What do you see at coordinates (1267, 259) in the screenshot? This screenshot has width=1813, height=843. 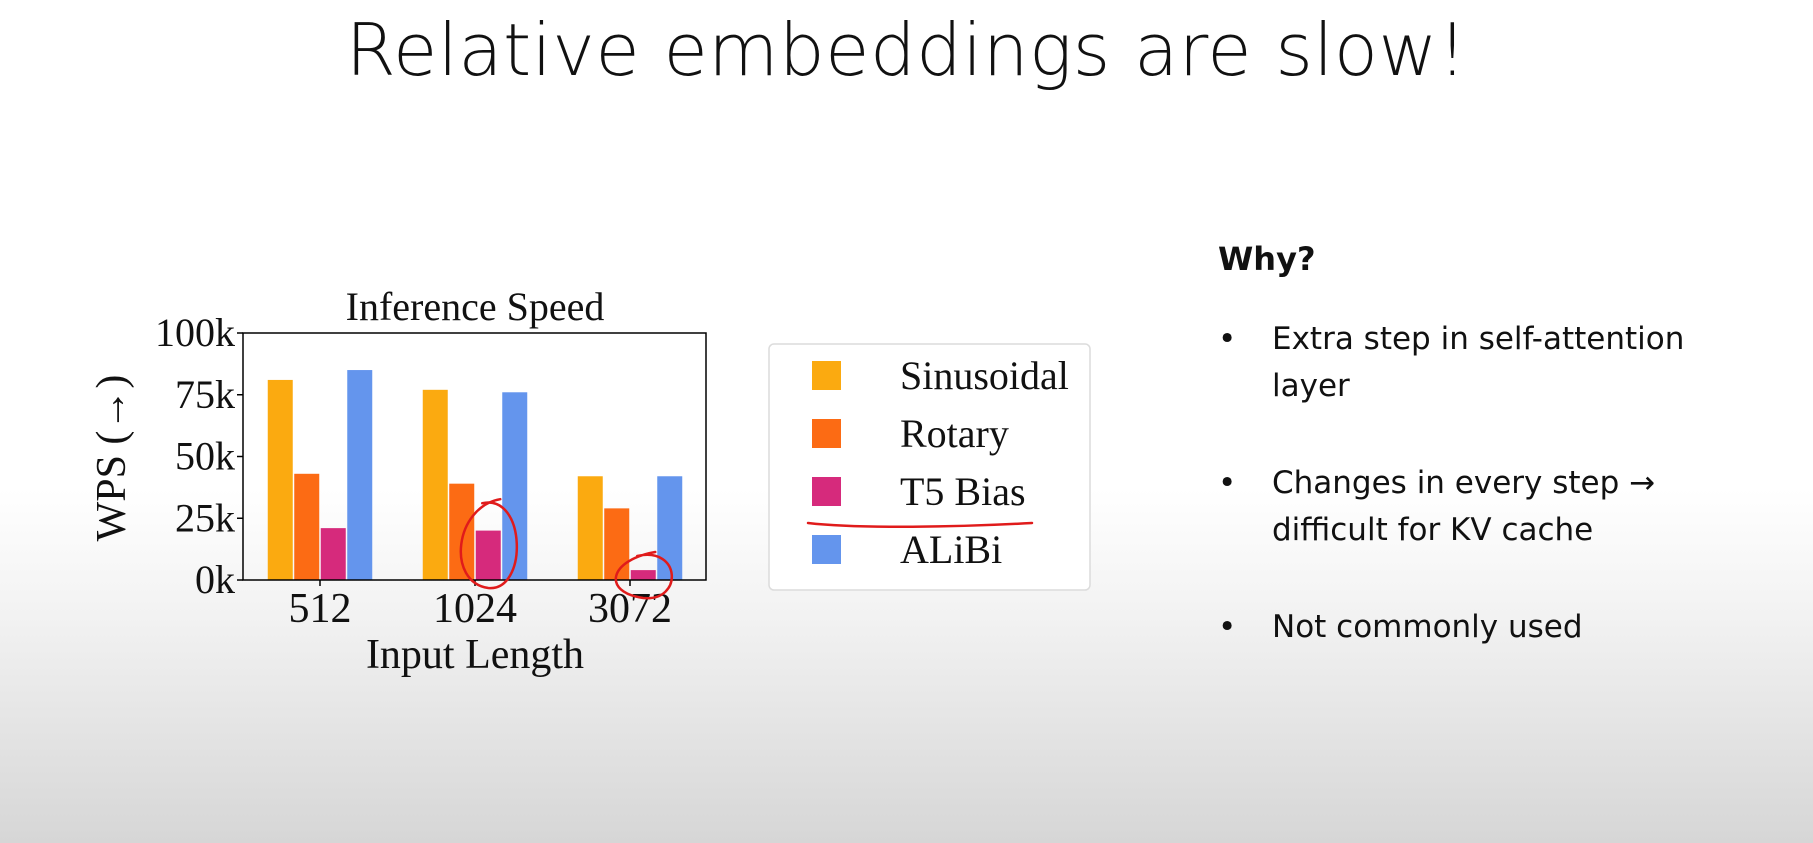 I see `why-heading: Why?` at bounding box center [1267, 259].